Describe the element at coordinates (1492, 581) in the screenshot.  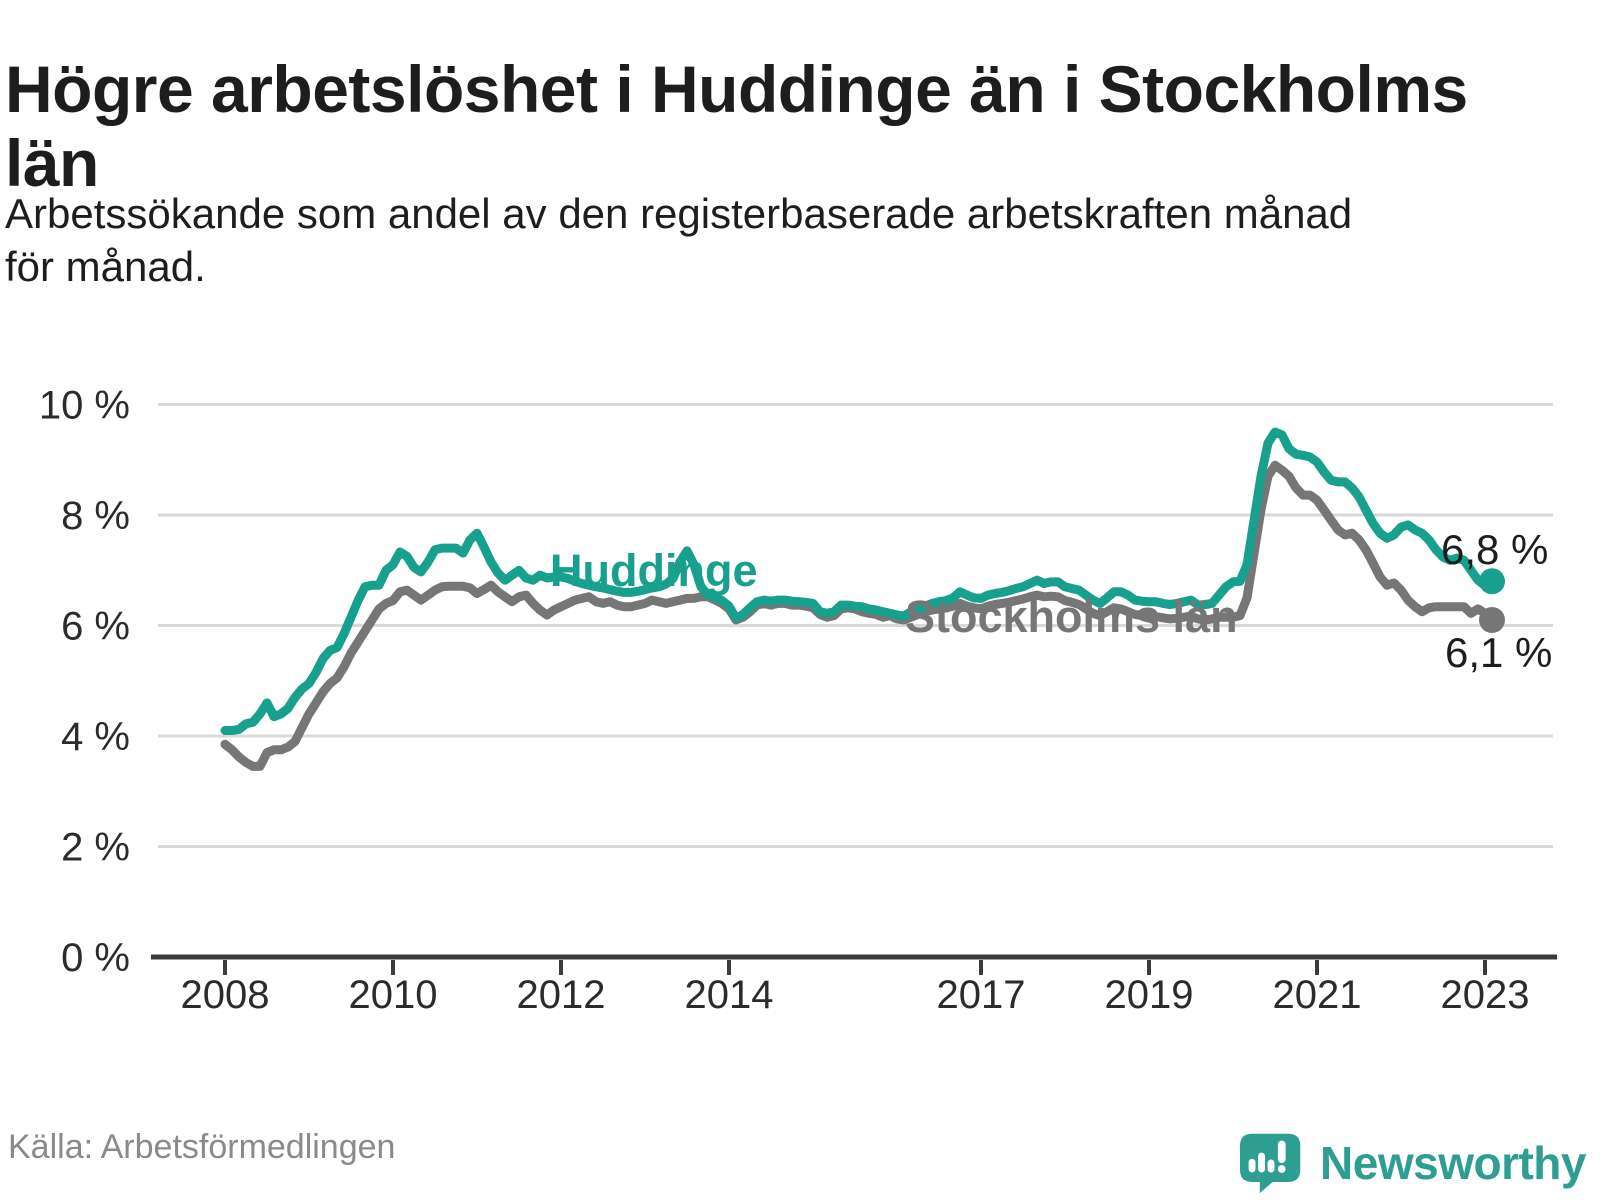
I see `series-end-dot-huddinge` at that location.